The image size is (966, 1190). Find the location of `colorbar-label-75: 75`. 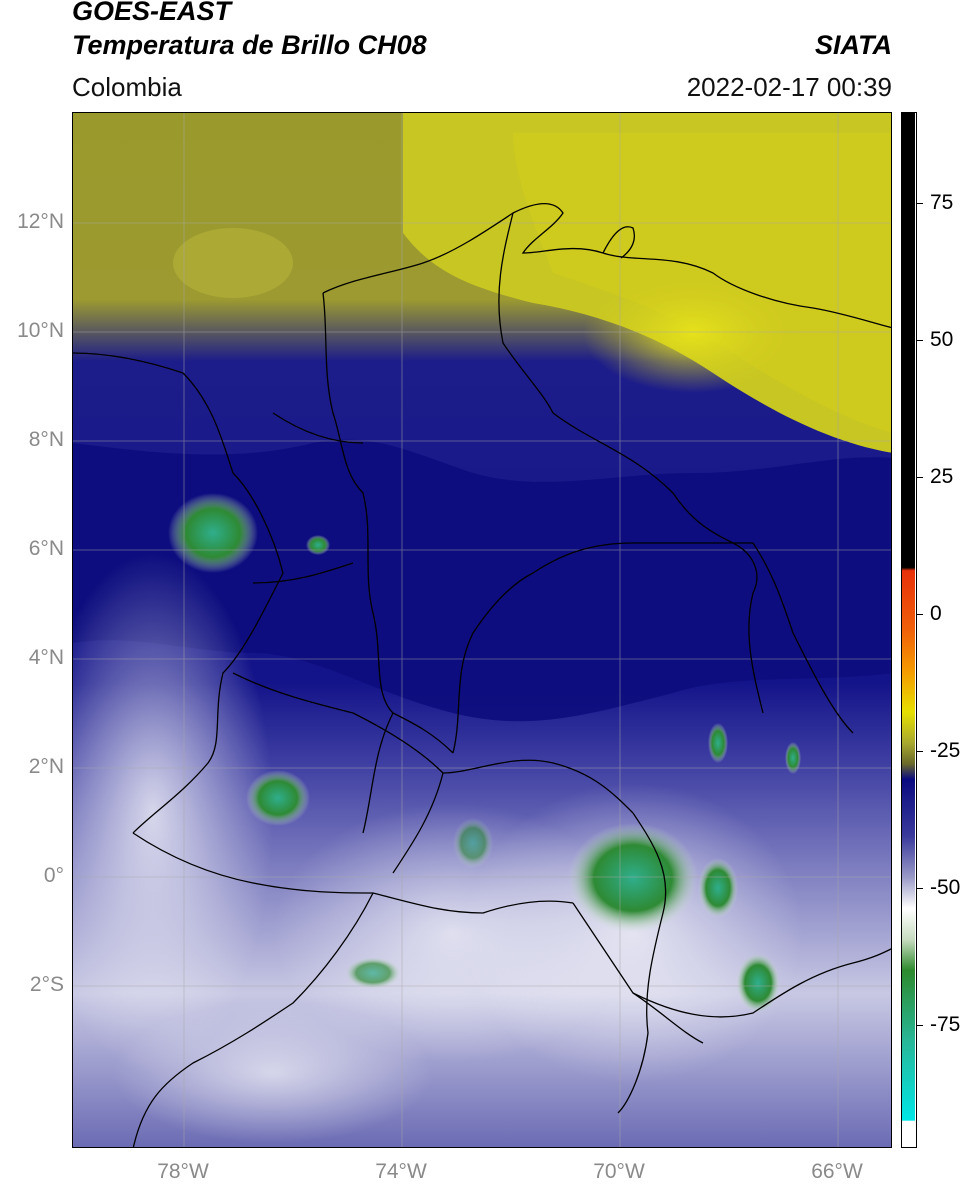

colorbar-label-75: 75 is located at coordinates (942, 202).